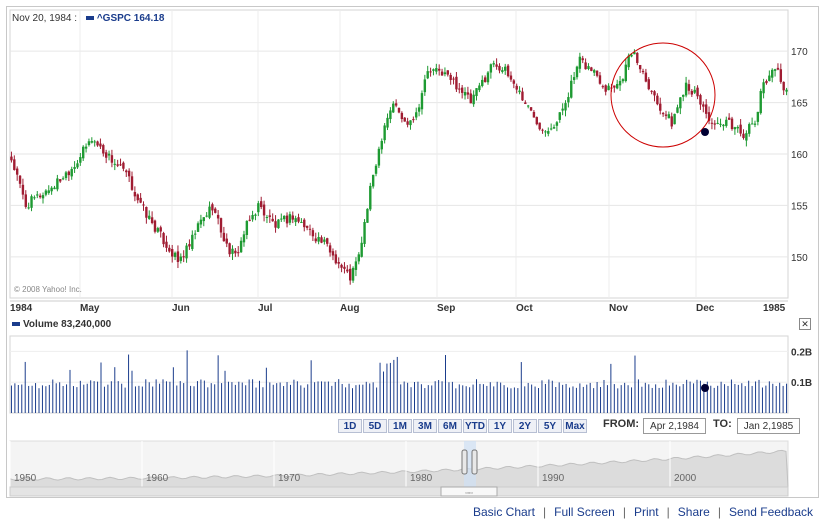 This screenshot has width=831, height=530. I want to click on send-feedback-link: Send Feedback, so click(770, 512).